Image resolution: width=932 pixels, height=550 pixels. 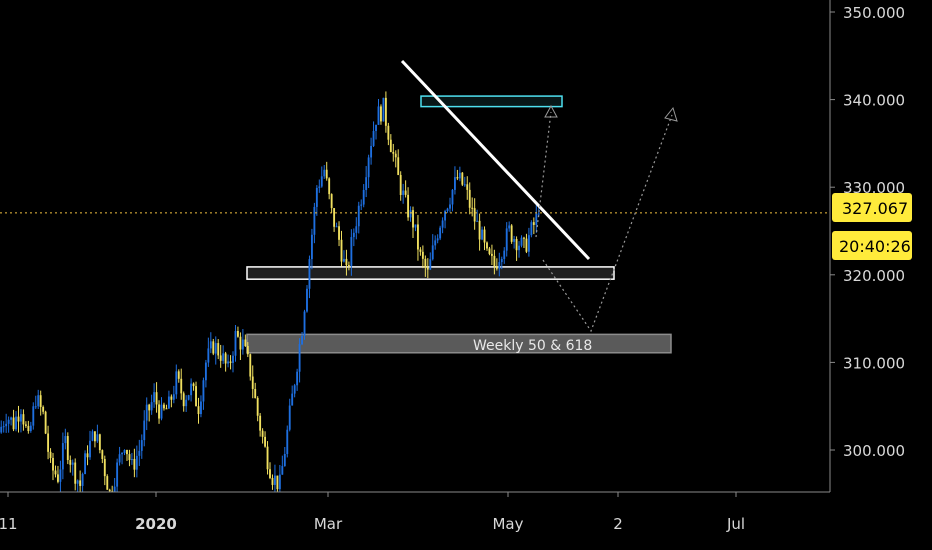 What do you see at coordinates (872, 245) in the screenshot?
I see `countdown-tag` at bounding box center [872, 245].